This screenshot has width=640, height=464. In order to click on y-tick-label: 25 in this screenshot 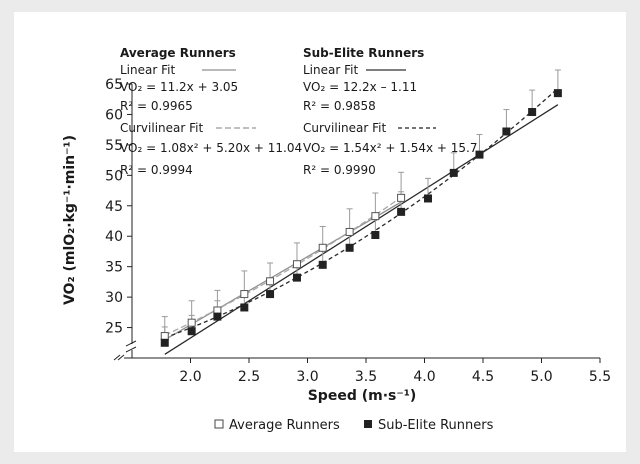, I will do `click(114, 329)`.